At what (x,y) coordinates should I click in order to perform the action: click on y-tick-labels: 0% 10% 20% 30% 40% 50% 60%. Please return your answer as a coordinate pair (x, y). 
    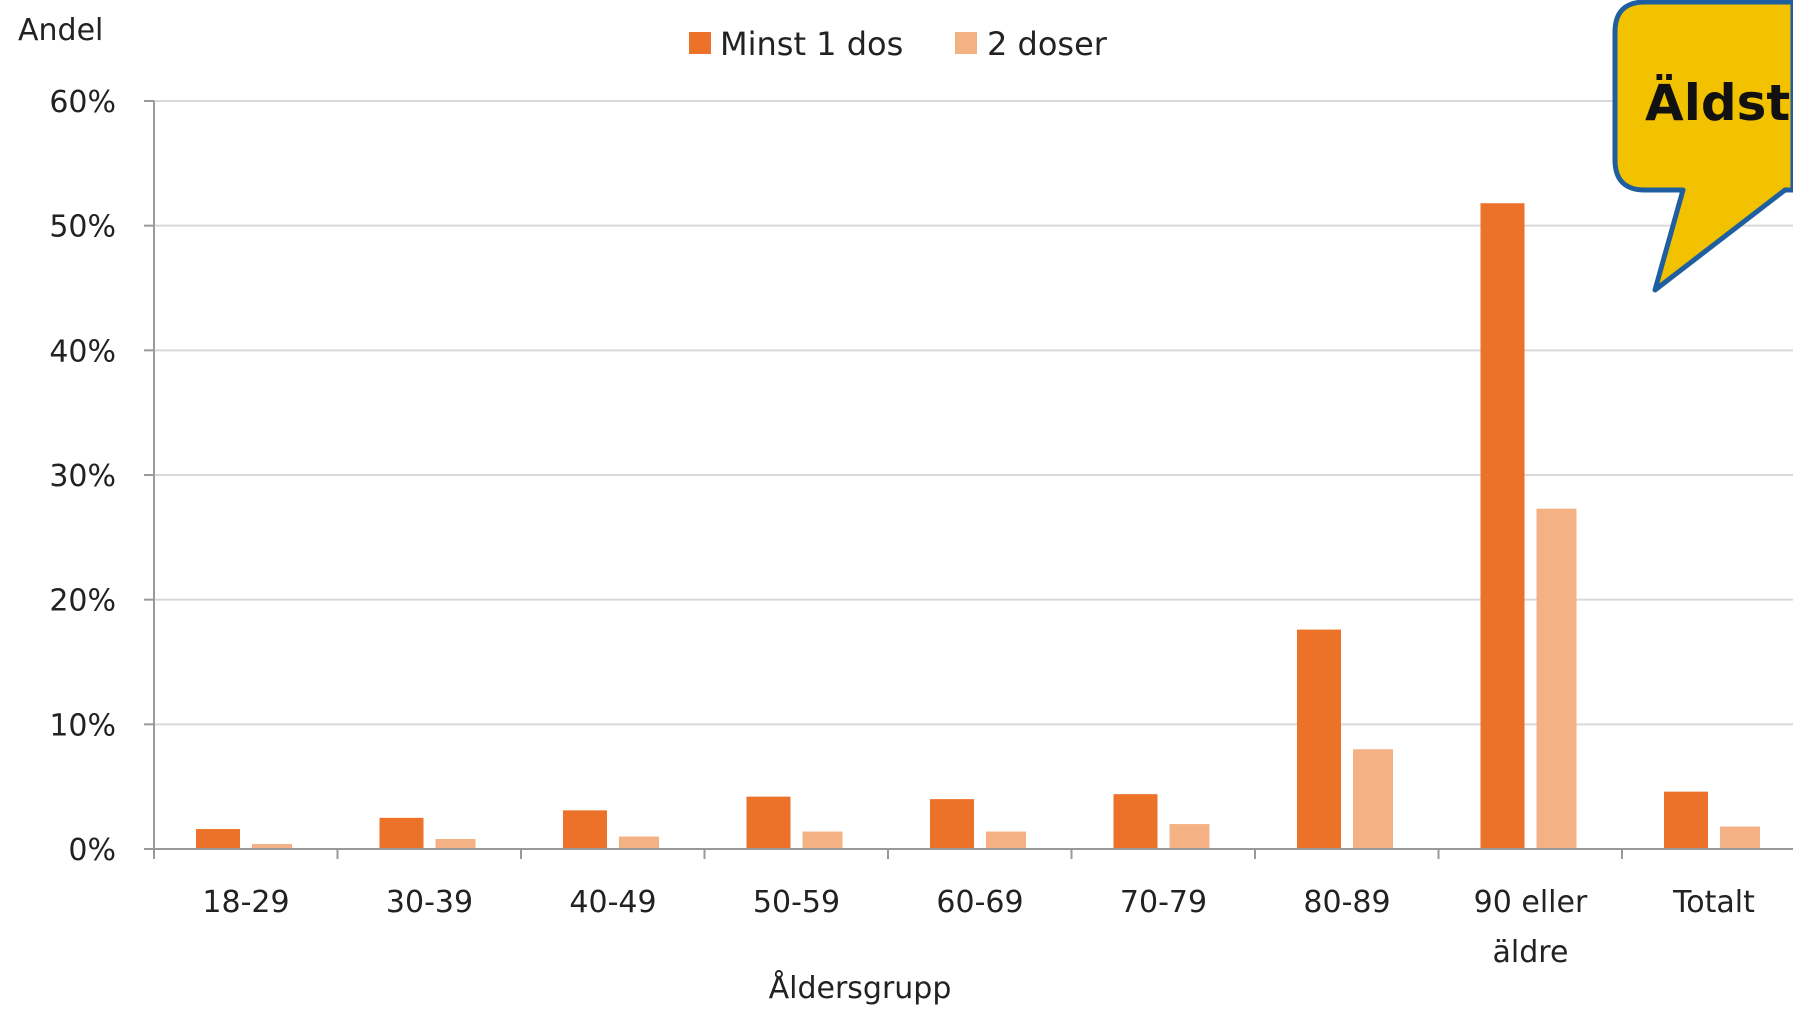
    Looking at the image, I should click on (82, 476).